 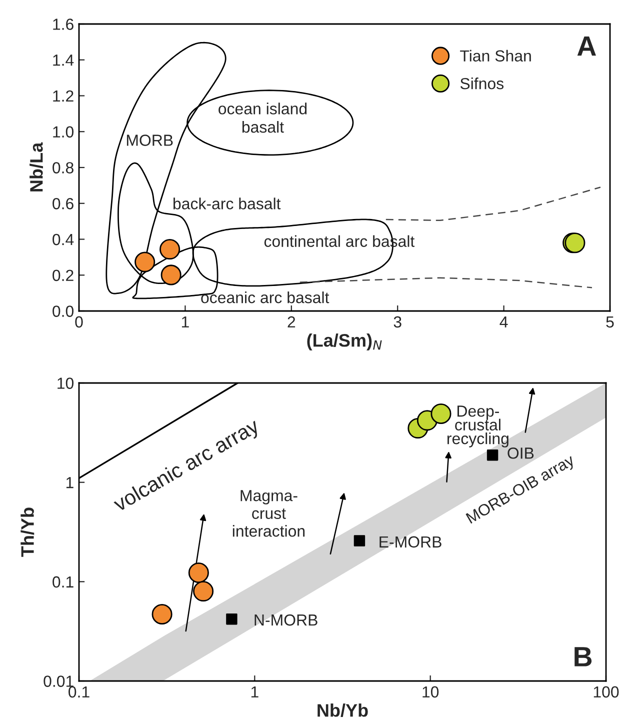 What do you see at coordinates (286, 620) in the screenshot?
I see `annotation: N-MORB` at bounding box center [286, 620].